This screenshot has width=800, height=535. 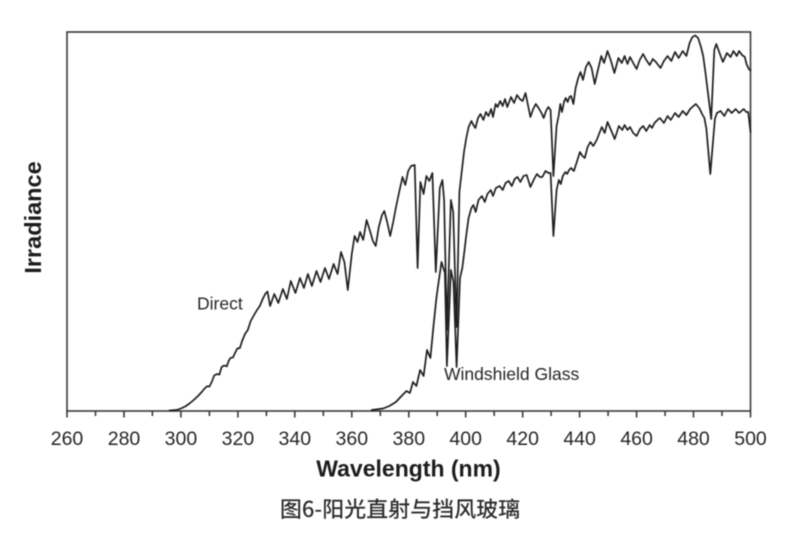 What do you see at coordinates (750, 439) in the screenshot?
I see `svg-text: 500` at bounding box center [750, 439].